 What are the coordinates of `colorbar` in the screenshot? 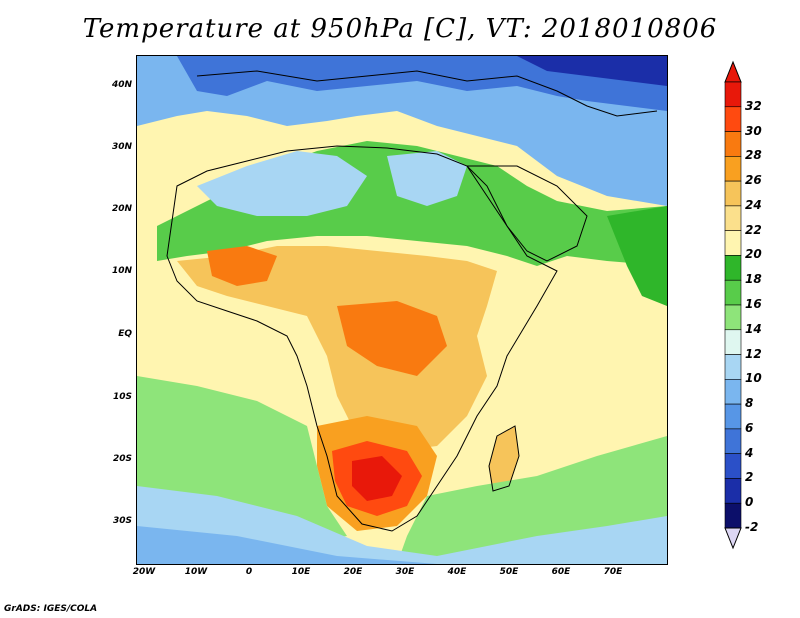 It's located at (733, 305).